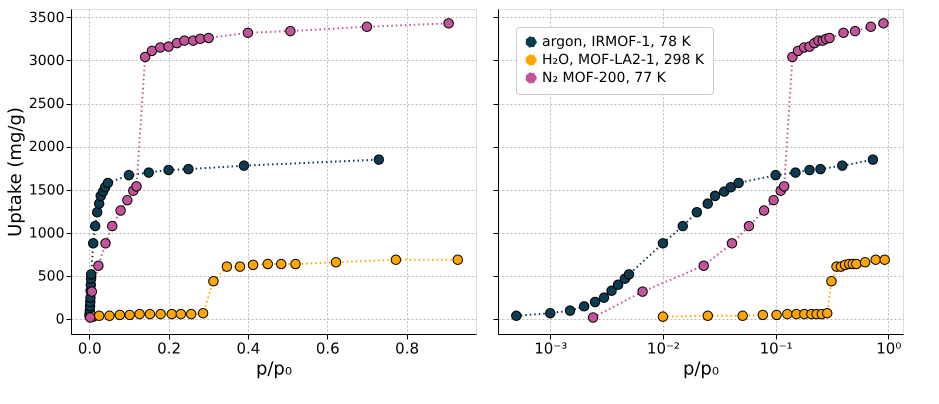 This screenshot has width=939, height=404. I want to click on x-tick-label: 10⁰, so click(889, 349).